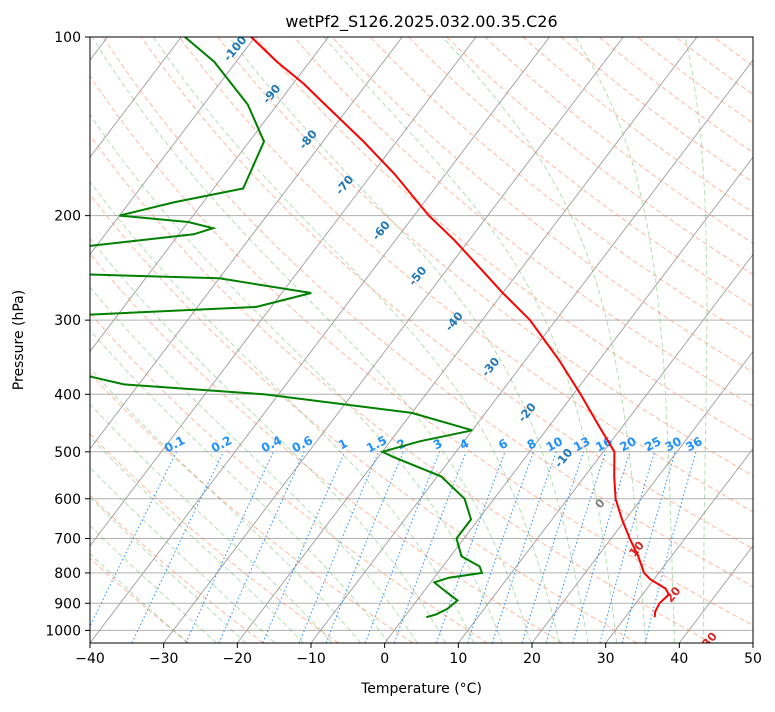 The width and height of the screenshot is (775, 712). I want to click on y-tick-label: 700, so click(67, 540).